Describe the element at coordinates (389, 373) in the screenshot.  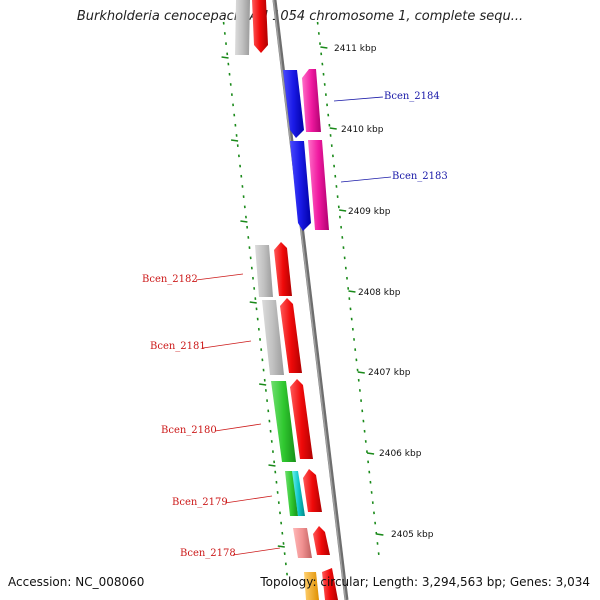
I see `kbp-label-2407: 2407 kbp` at that location.